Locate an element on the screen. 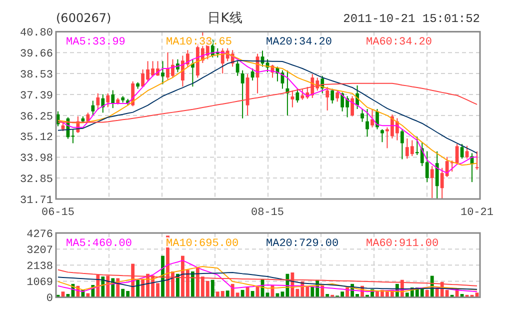  y-tick-label: 4276 is located at coordinates (39, 234).